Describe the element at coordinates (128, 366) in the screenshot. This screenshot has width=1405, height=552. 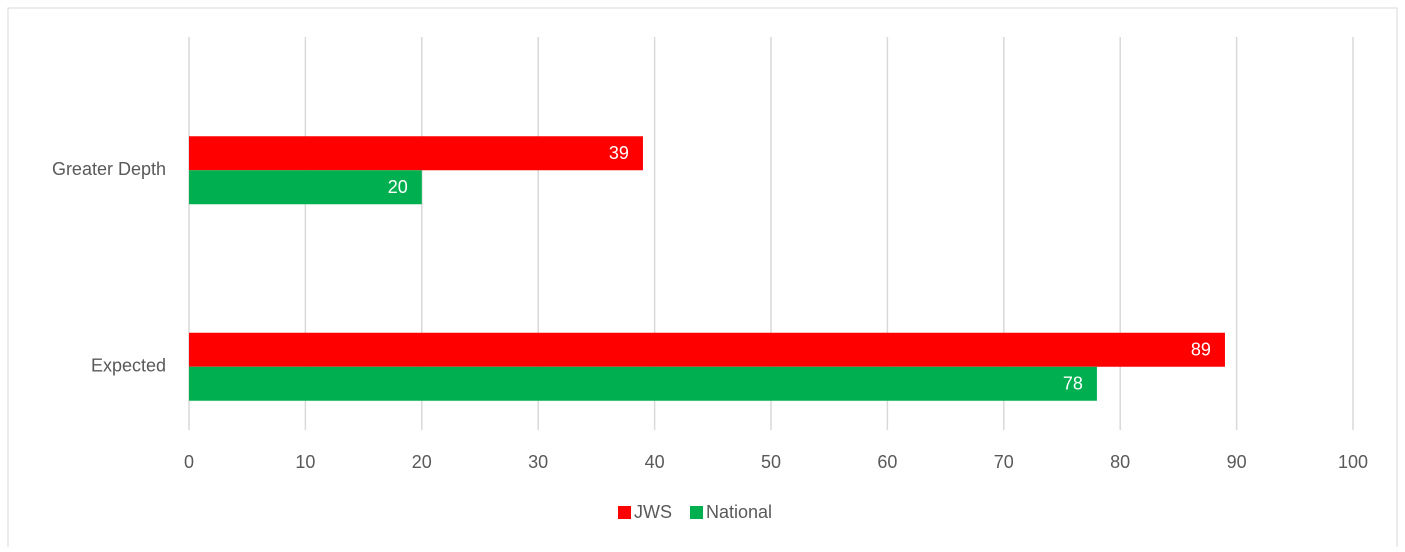
I see `y-tick-label: Expected` at that location.